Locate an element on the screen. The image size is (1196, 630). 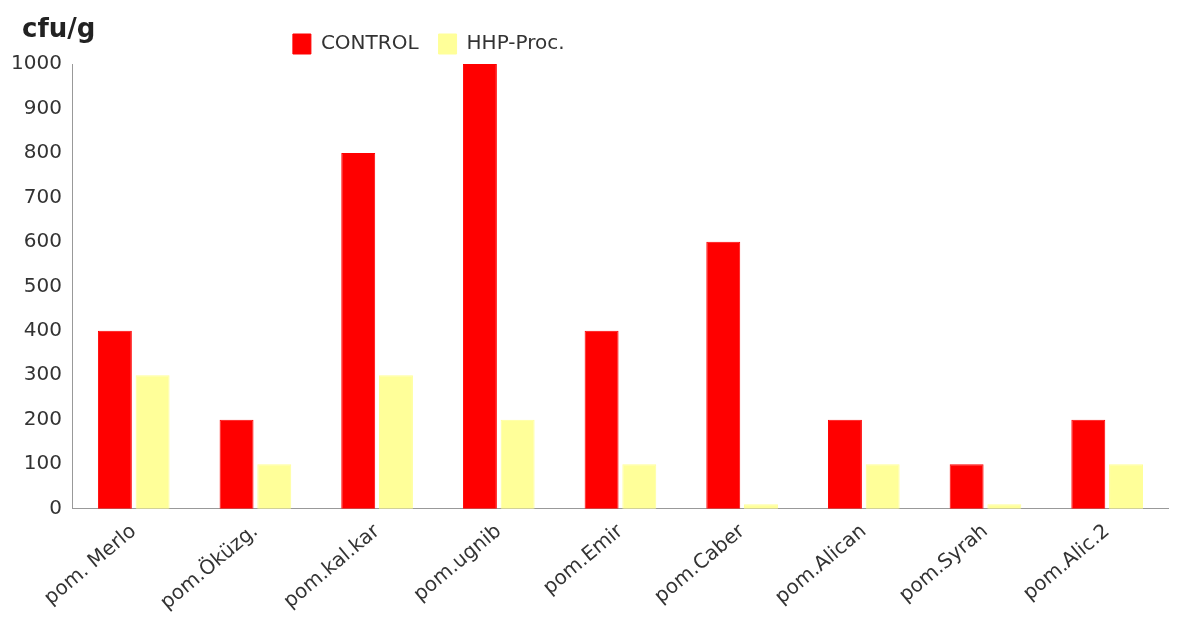
y-tick-label: 600 is located at coordinates (42, 240).